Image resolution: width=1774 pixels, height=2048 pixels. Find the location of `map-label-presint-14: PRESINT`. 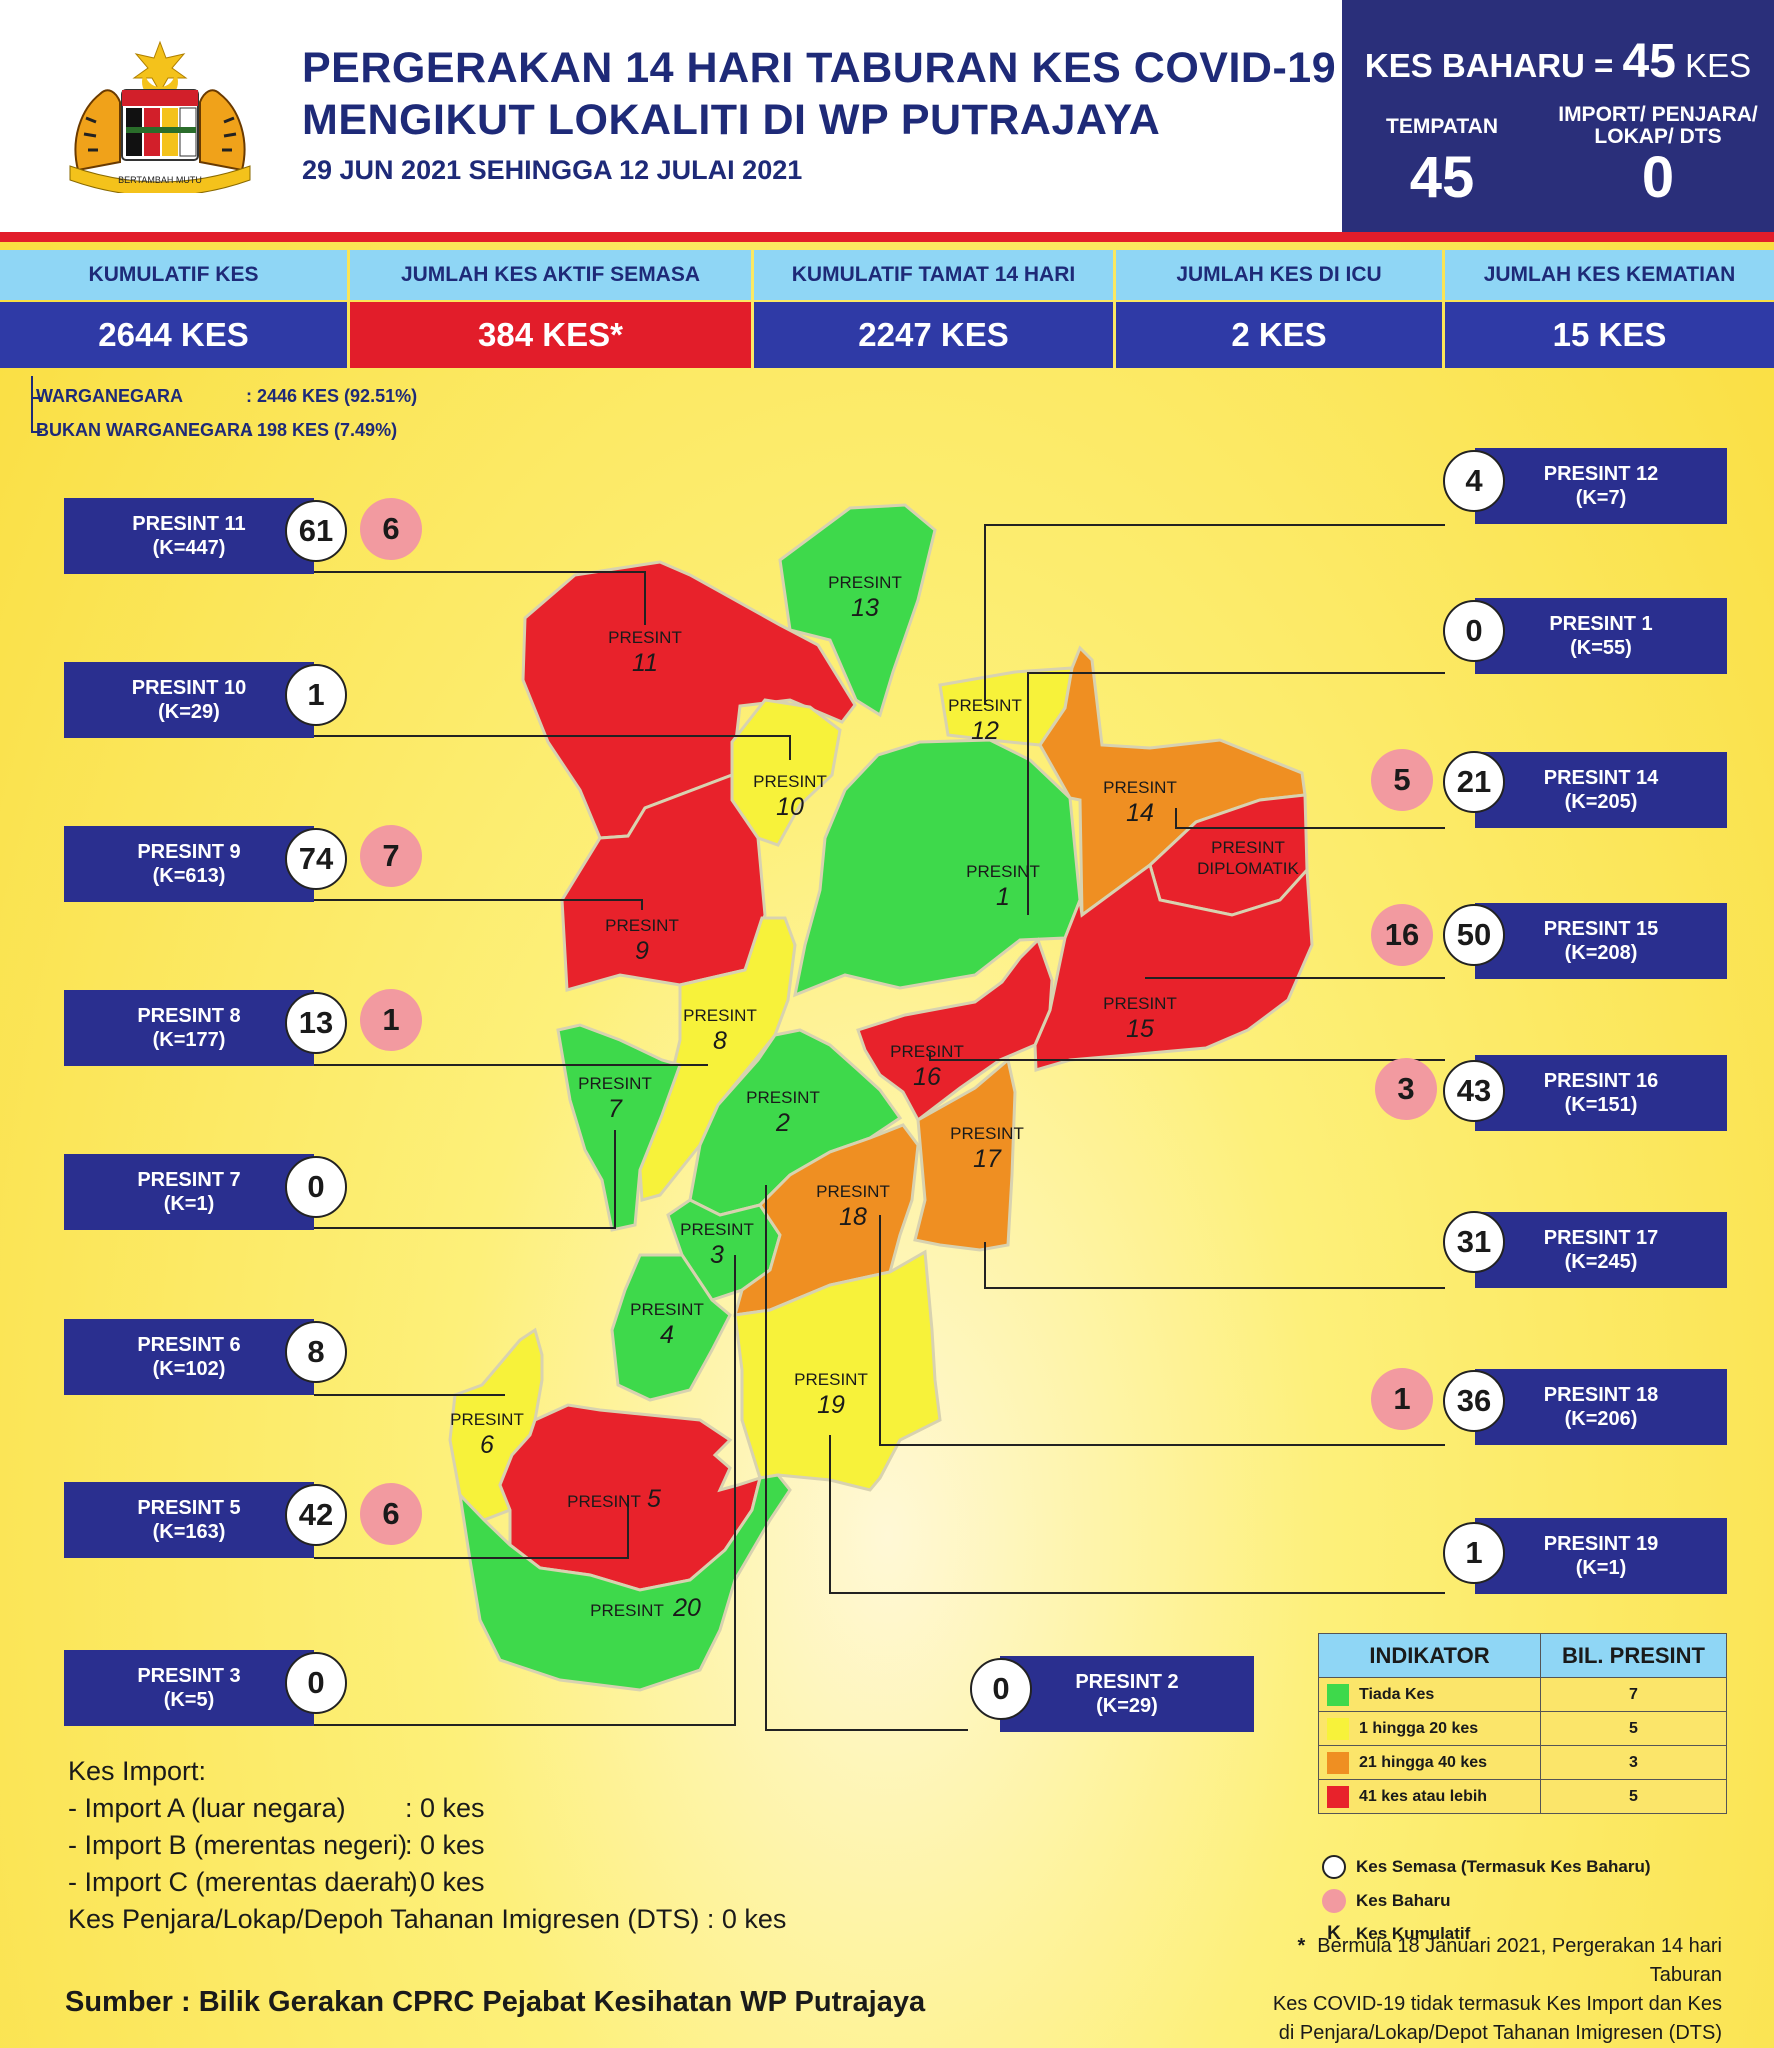

map-label-presint-14: PRESINT is located at coordinates (1140, 787).